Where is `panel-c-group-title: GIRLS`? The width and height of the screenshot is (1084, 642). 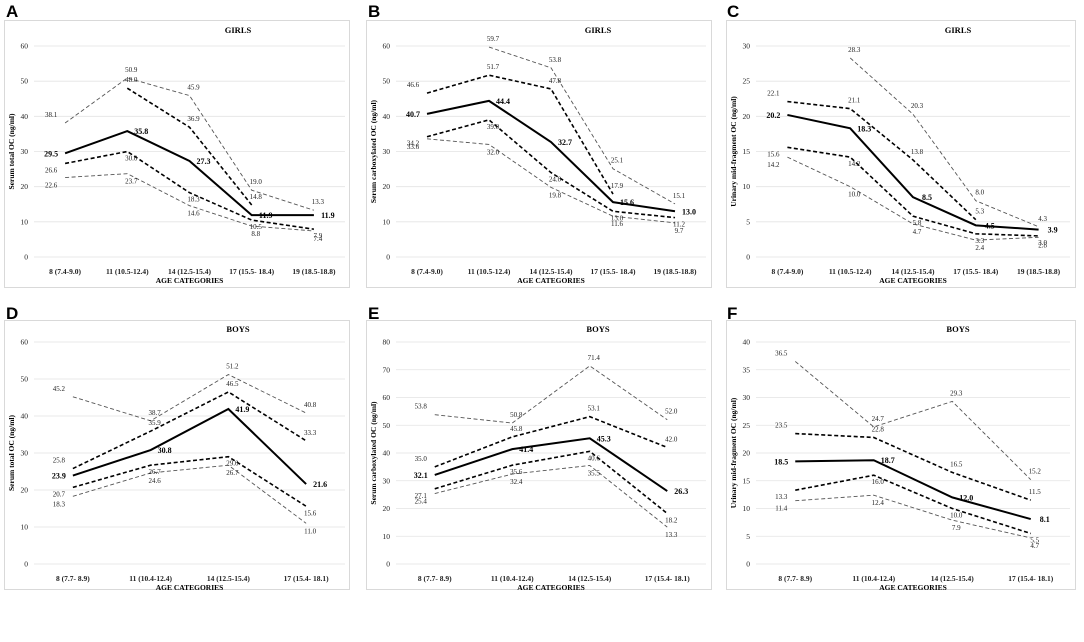
panel-c-group-title: GIRLS is located at coordinates (958, 30).